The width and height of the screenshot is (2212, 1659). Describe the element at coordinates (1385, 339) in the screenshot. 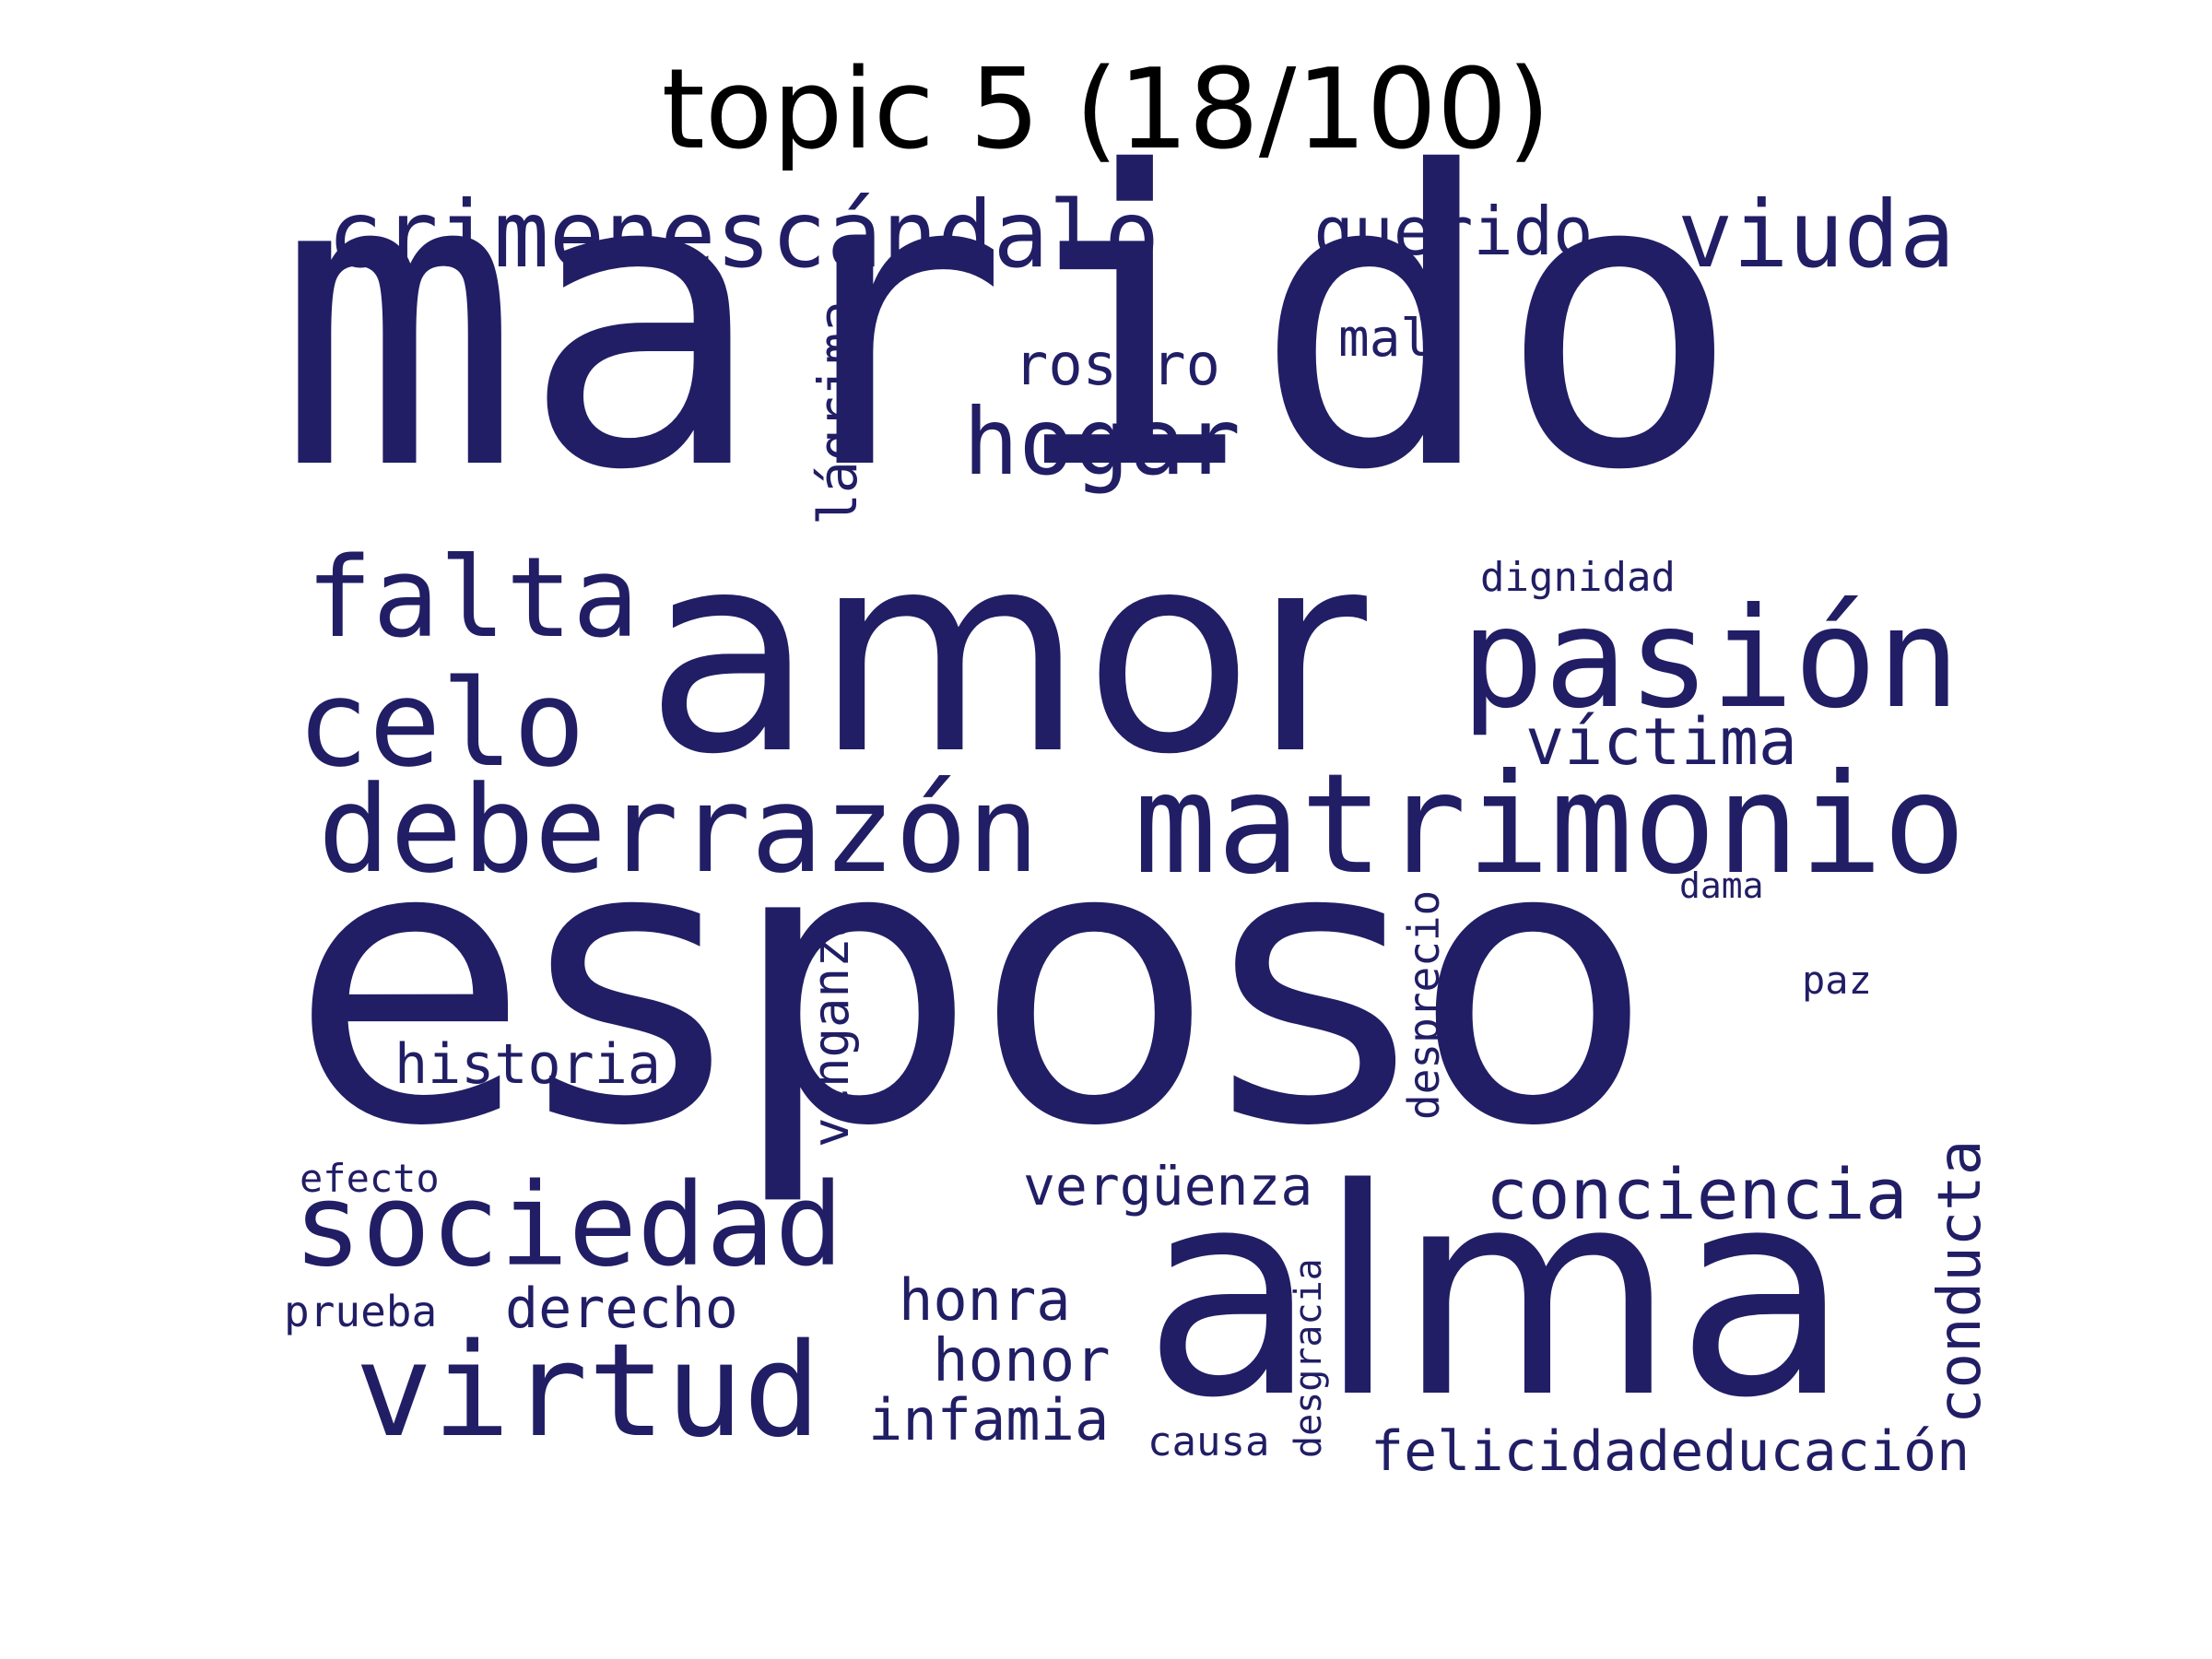

I see `word-mal: mal` at that location.